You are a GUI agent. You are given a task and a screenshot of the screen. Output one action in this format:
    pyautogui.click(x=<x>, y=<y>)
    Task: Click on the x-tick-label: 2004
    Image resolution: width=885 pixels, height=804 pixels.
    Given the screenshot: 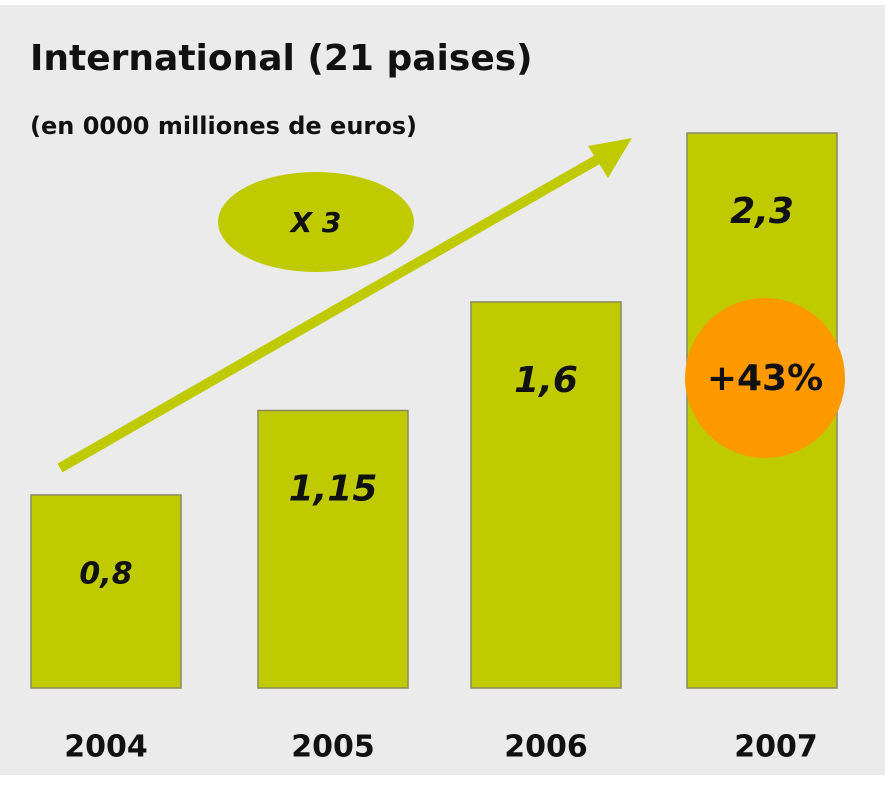 What is the action you would take?
    pyautogui.click(x=106, y=747)
    